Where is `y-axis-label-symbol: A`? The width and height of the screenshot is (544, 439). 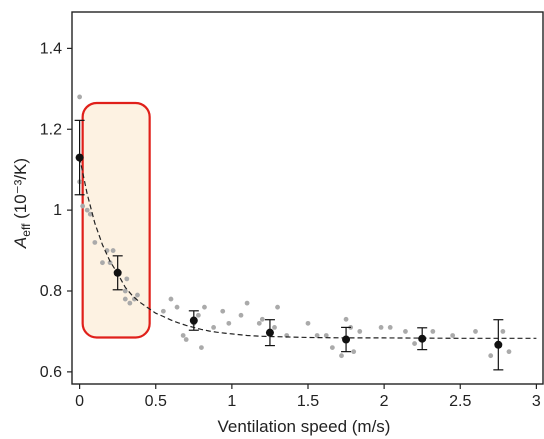 y-axis-label-symbol: A is located at coordinates (20, 243).